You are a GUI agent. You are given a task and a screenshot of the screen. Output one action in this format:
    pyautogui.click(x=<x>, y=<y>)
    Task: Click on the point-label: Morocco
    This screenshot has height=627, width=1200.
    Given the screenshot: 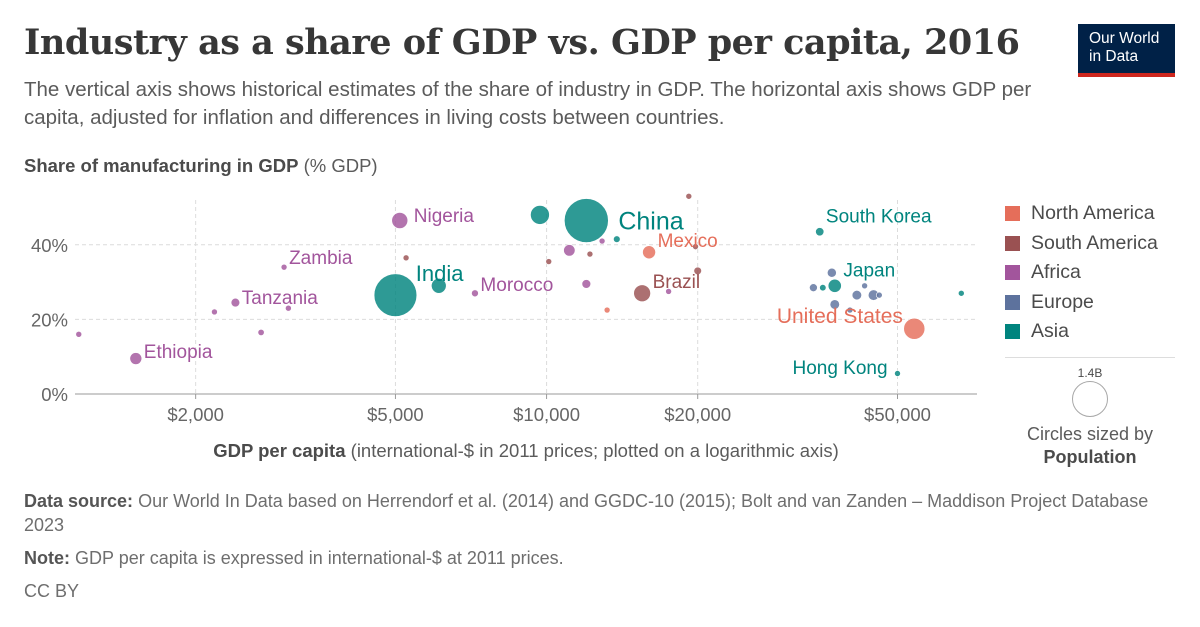 What is the action you would take?
    pyautogui.click(x=516, y=285)
    